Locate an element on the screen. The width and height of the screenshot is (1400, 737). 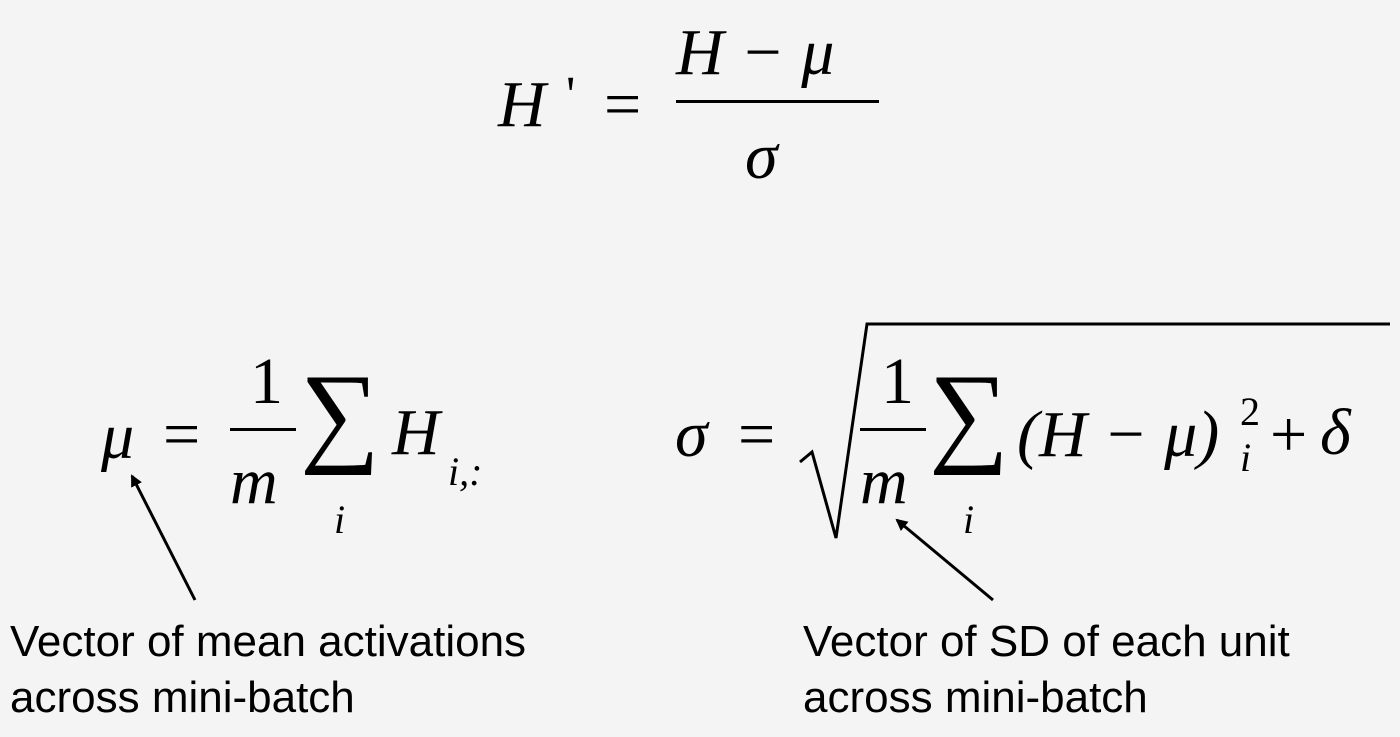
sd-fraction-bar is located at coordinates (893, 429).